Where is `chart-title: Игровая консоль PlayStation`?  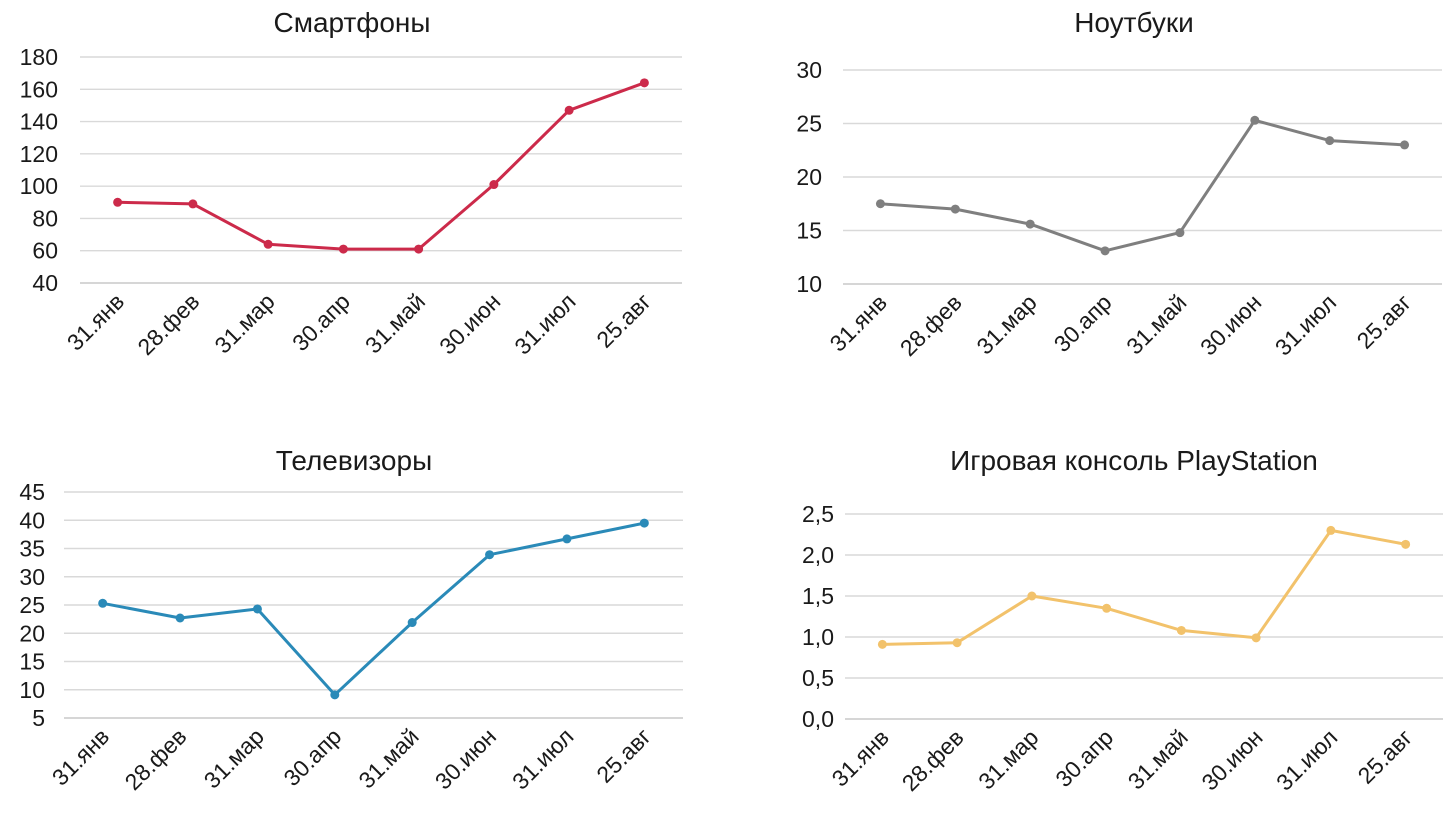 chart-title: Игровая консоль PlayStation is located at coordinates (1134, 460).